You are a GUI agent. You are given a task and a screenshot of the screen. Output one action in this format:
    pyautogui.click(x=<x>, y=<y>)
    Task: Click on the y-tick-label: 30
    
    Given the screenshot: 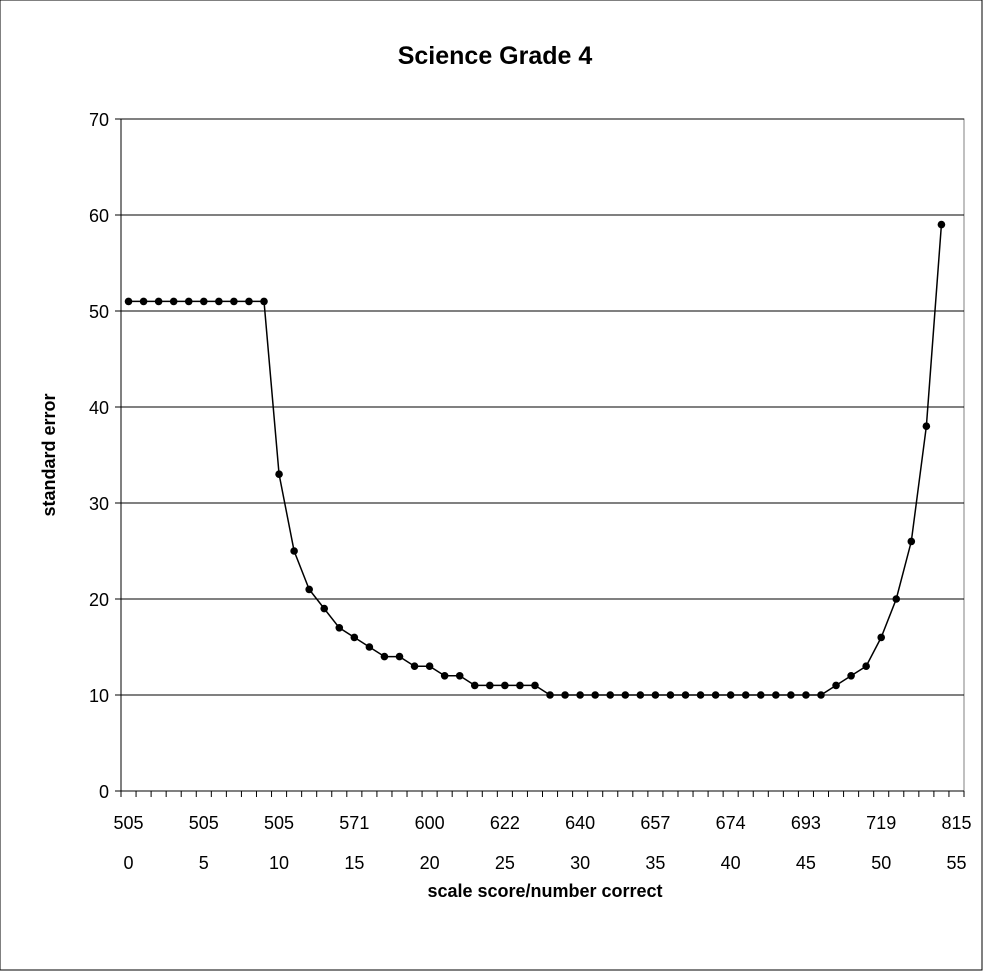 What is the action you would take?
    pyautogui.click(x=99, y=504)
    